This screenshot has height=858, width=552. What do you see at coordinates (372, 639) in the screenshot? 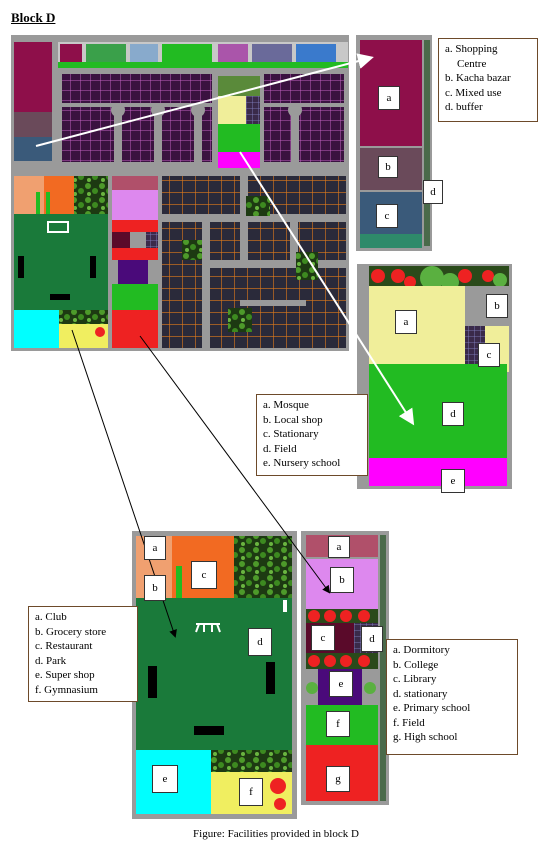
I see `label-stationary: d` at bounding box center [372, 639].